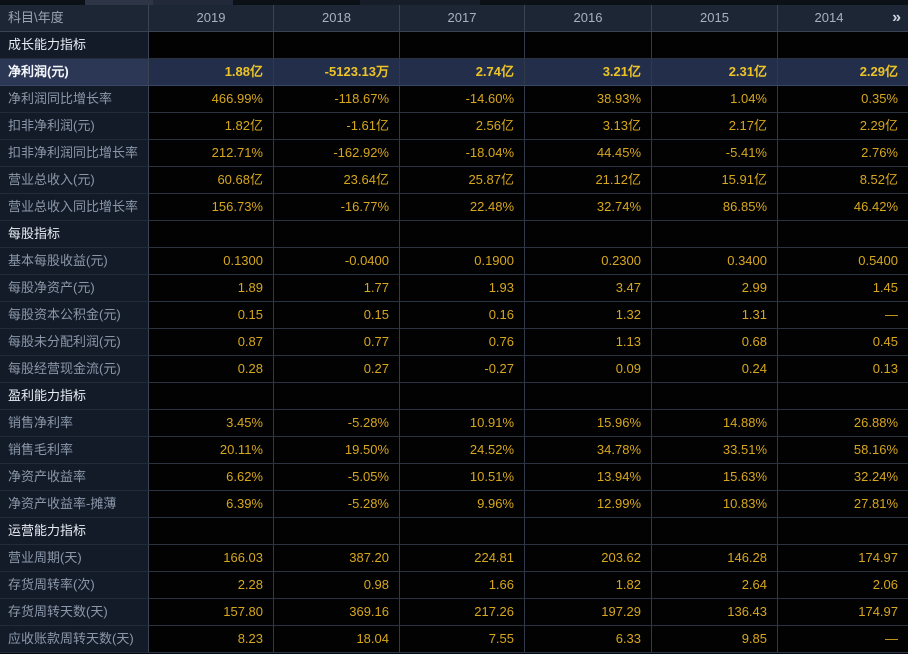 Image resolution: width=908 pixels, height=654 pixels. I want to click on row-label: 净利润(元), so click(74, 72).